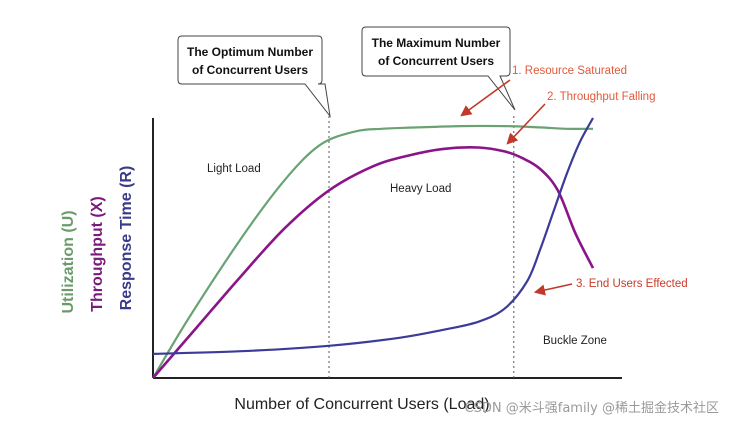 This screenshot has height=424, width=729. I want to click on heavy-load-label: Heavy Load, so click(420, 189).